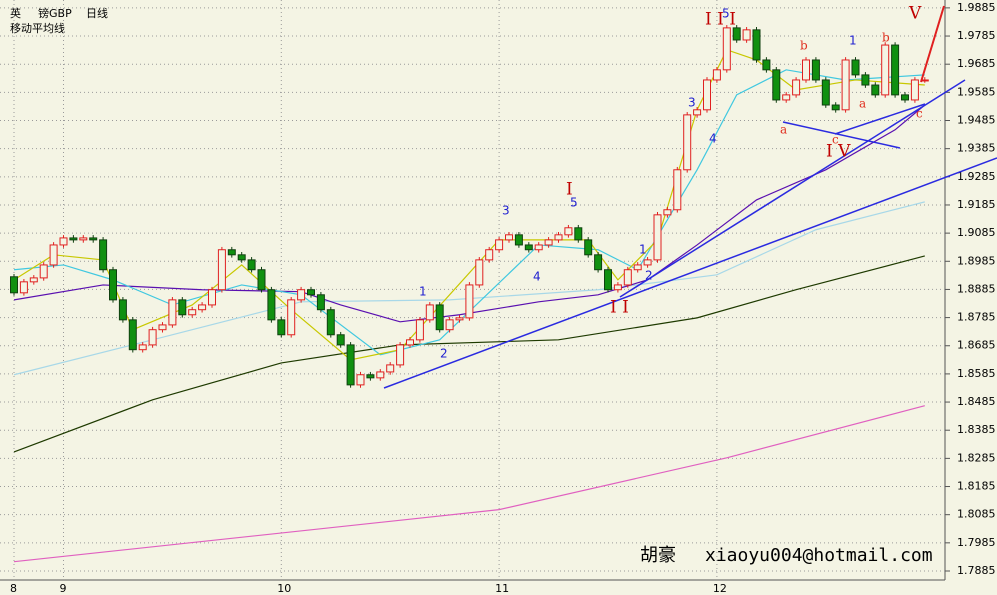  I want to click on x-tick-label: 9, so click(63, 588).